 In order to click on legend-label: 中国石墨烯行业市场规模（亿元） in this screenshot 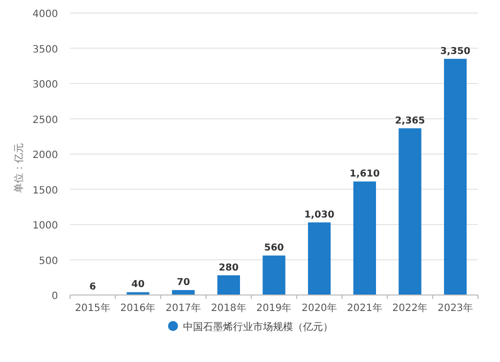, I will do `click(258, 327)`.